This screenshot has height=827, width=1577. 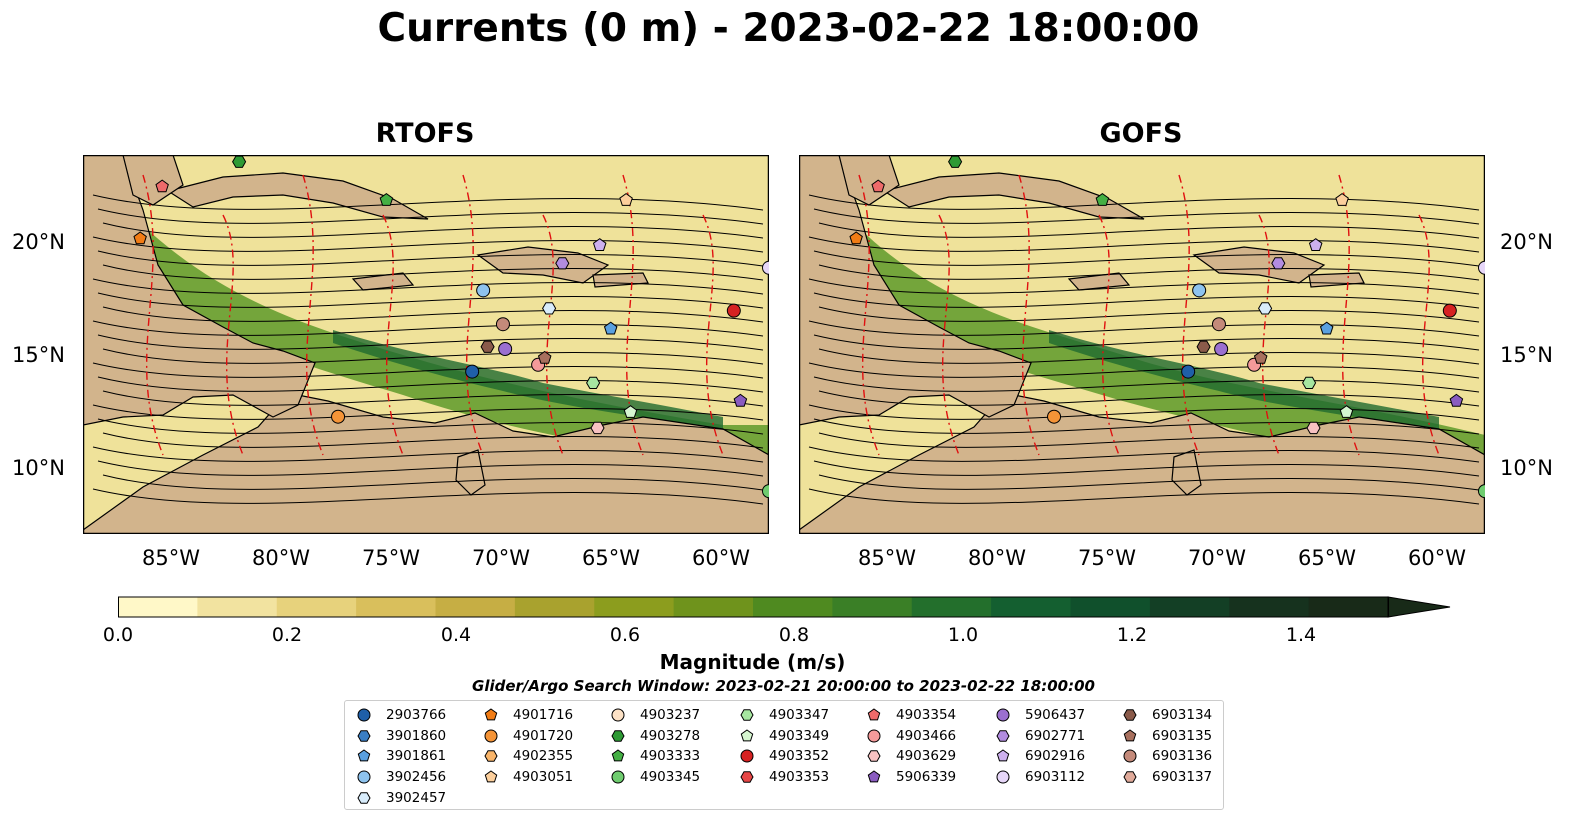 I want to click on legend-label: 6903135, so click(x=1182, y=735).